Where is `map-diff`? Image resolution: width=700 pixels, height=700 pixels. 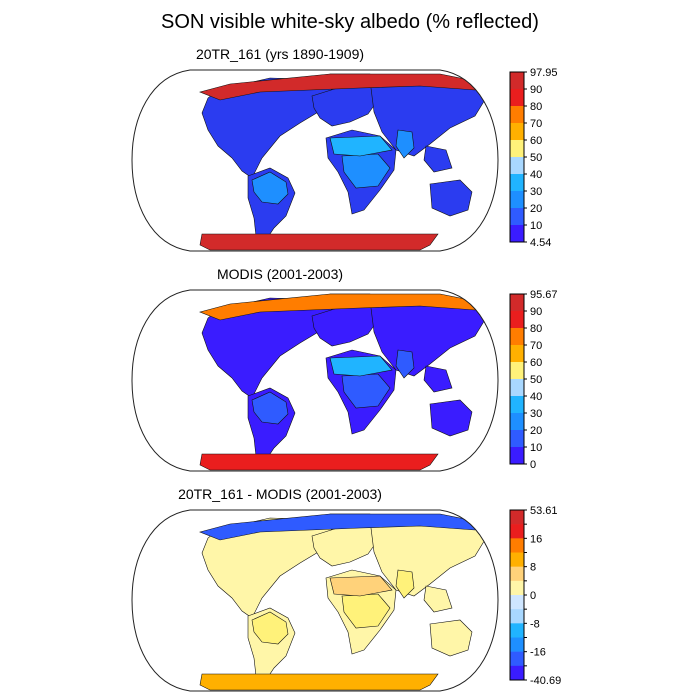
map-diff is located at coordinates (315, 600).